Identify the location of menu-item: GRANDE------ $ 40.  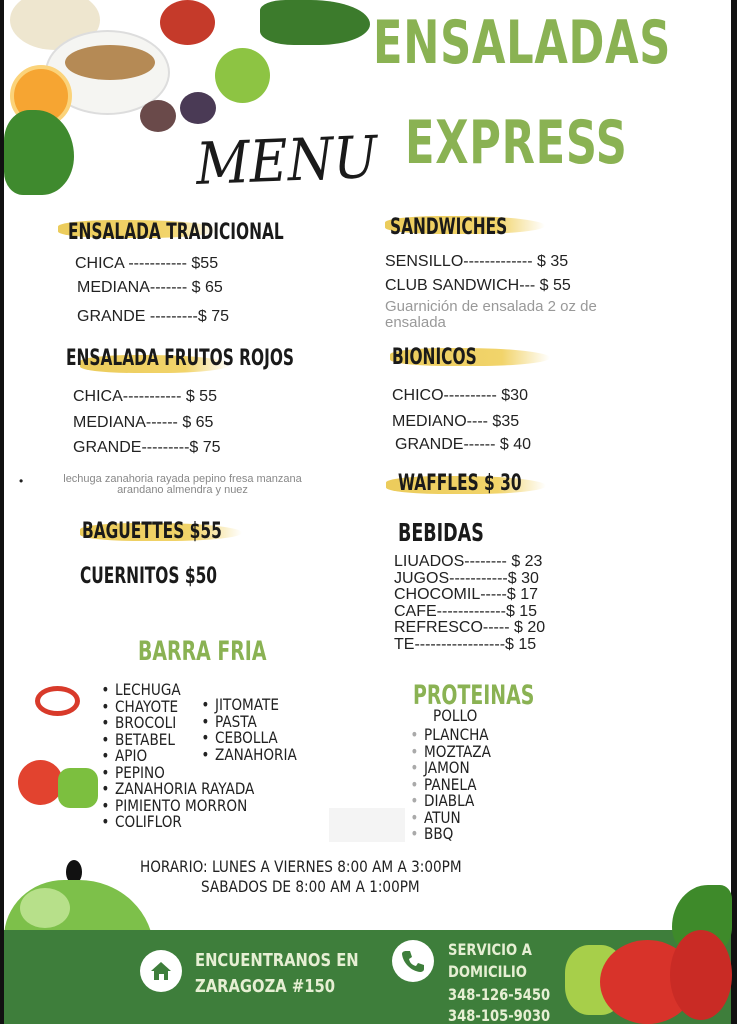
(463, 444).